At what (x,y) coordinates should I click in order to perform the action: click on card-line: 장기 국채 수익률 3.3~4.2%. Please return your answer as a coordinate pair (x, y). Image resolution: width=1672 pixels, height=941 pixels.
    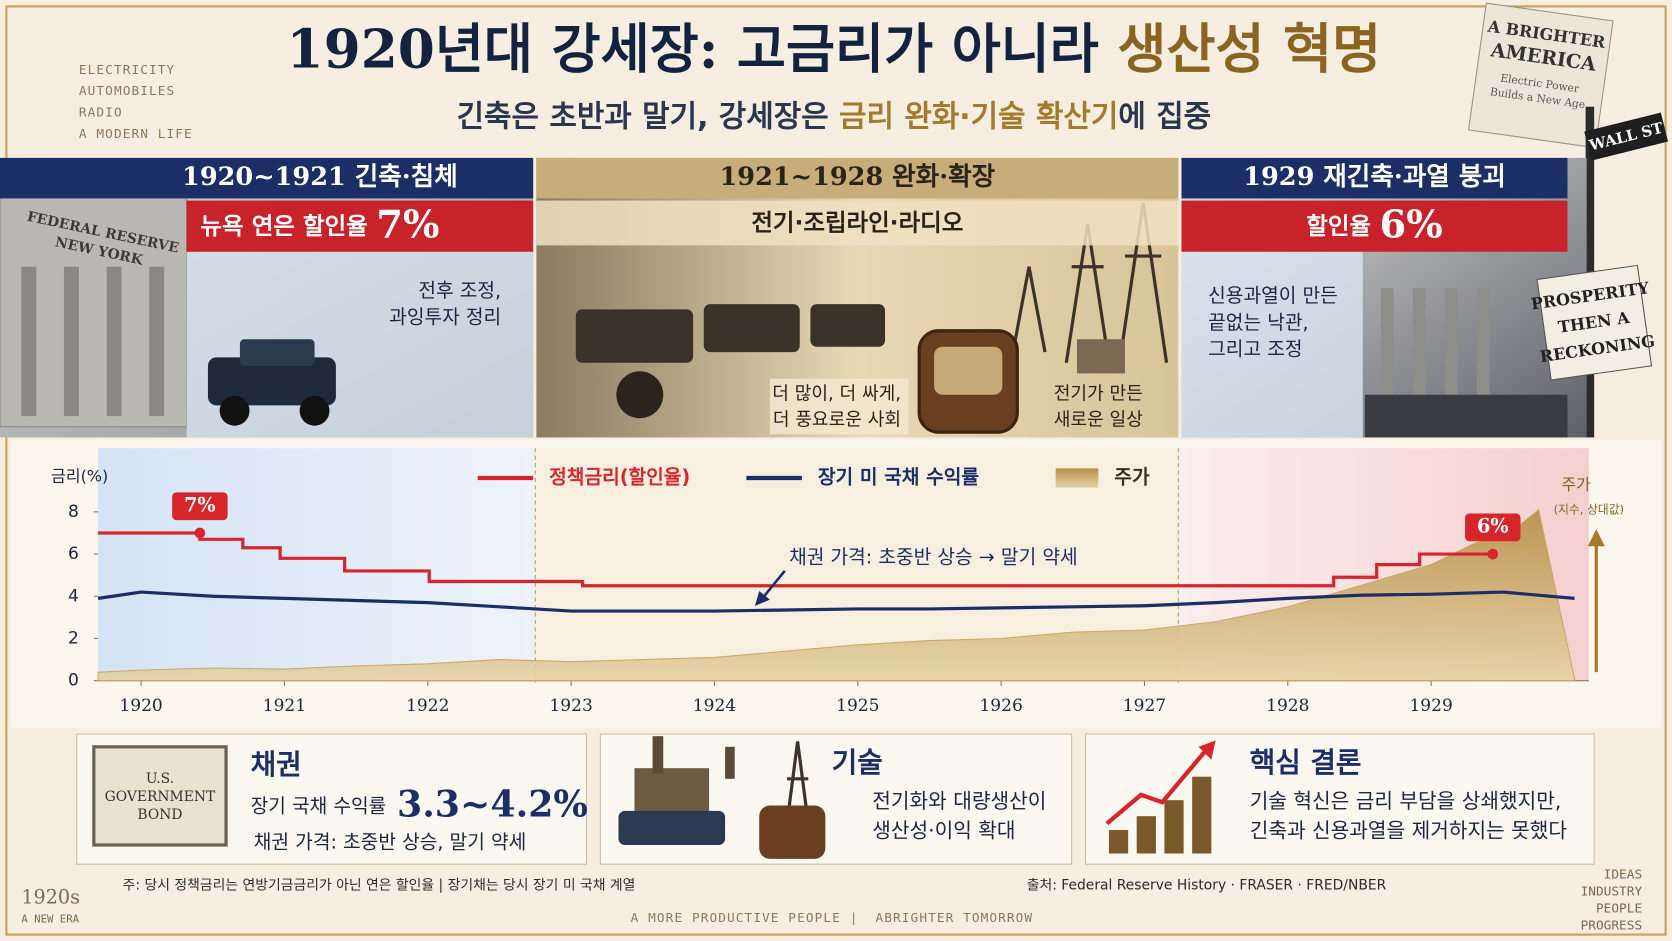
    Looking at the image, I should click on (419, 803).